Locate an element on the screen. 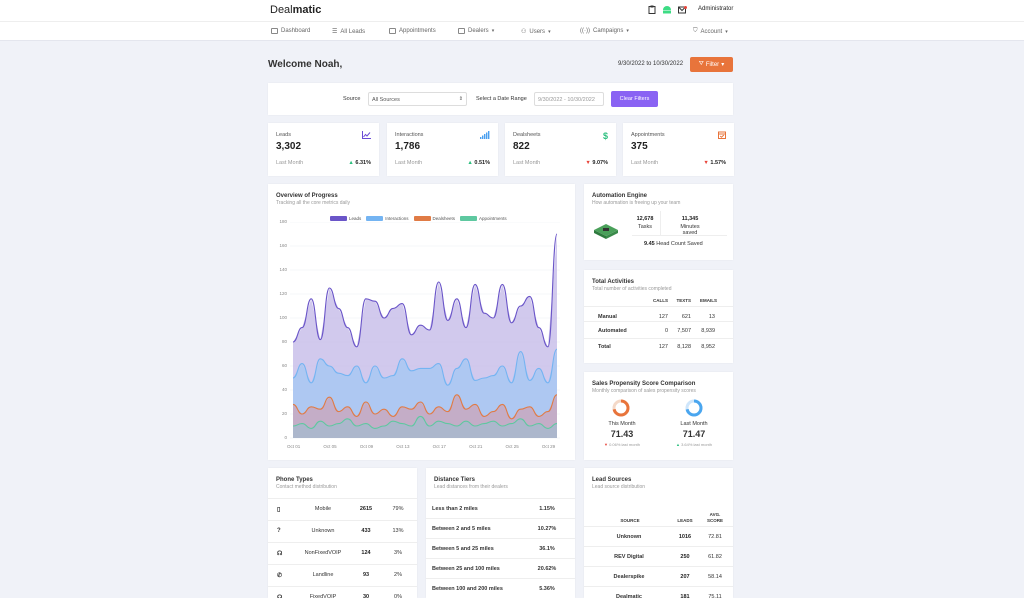 Image resolution: width=1024 pixels, height=598 pixels. source-value: All Sources is located at coordinates (386, 100).